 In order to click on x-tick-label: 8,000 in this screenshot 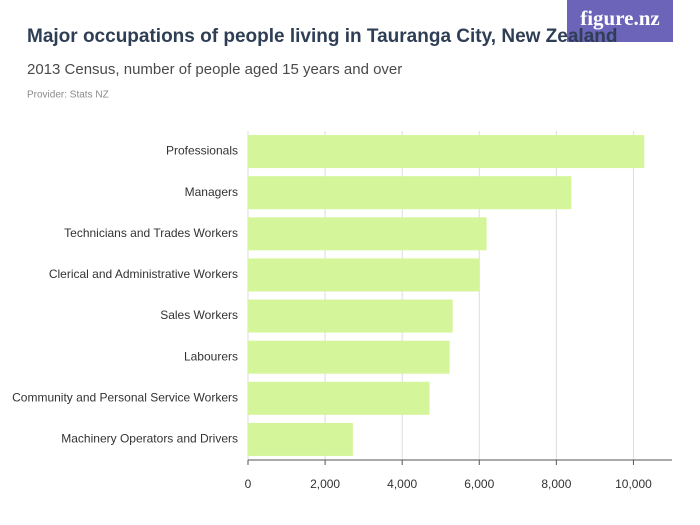, I will do `click(556, 484)`.